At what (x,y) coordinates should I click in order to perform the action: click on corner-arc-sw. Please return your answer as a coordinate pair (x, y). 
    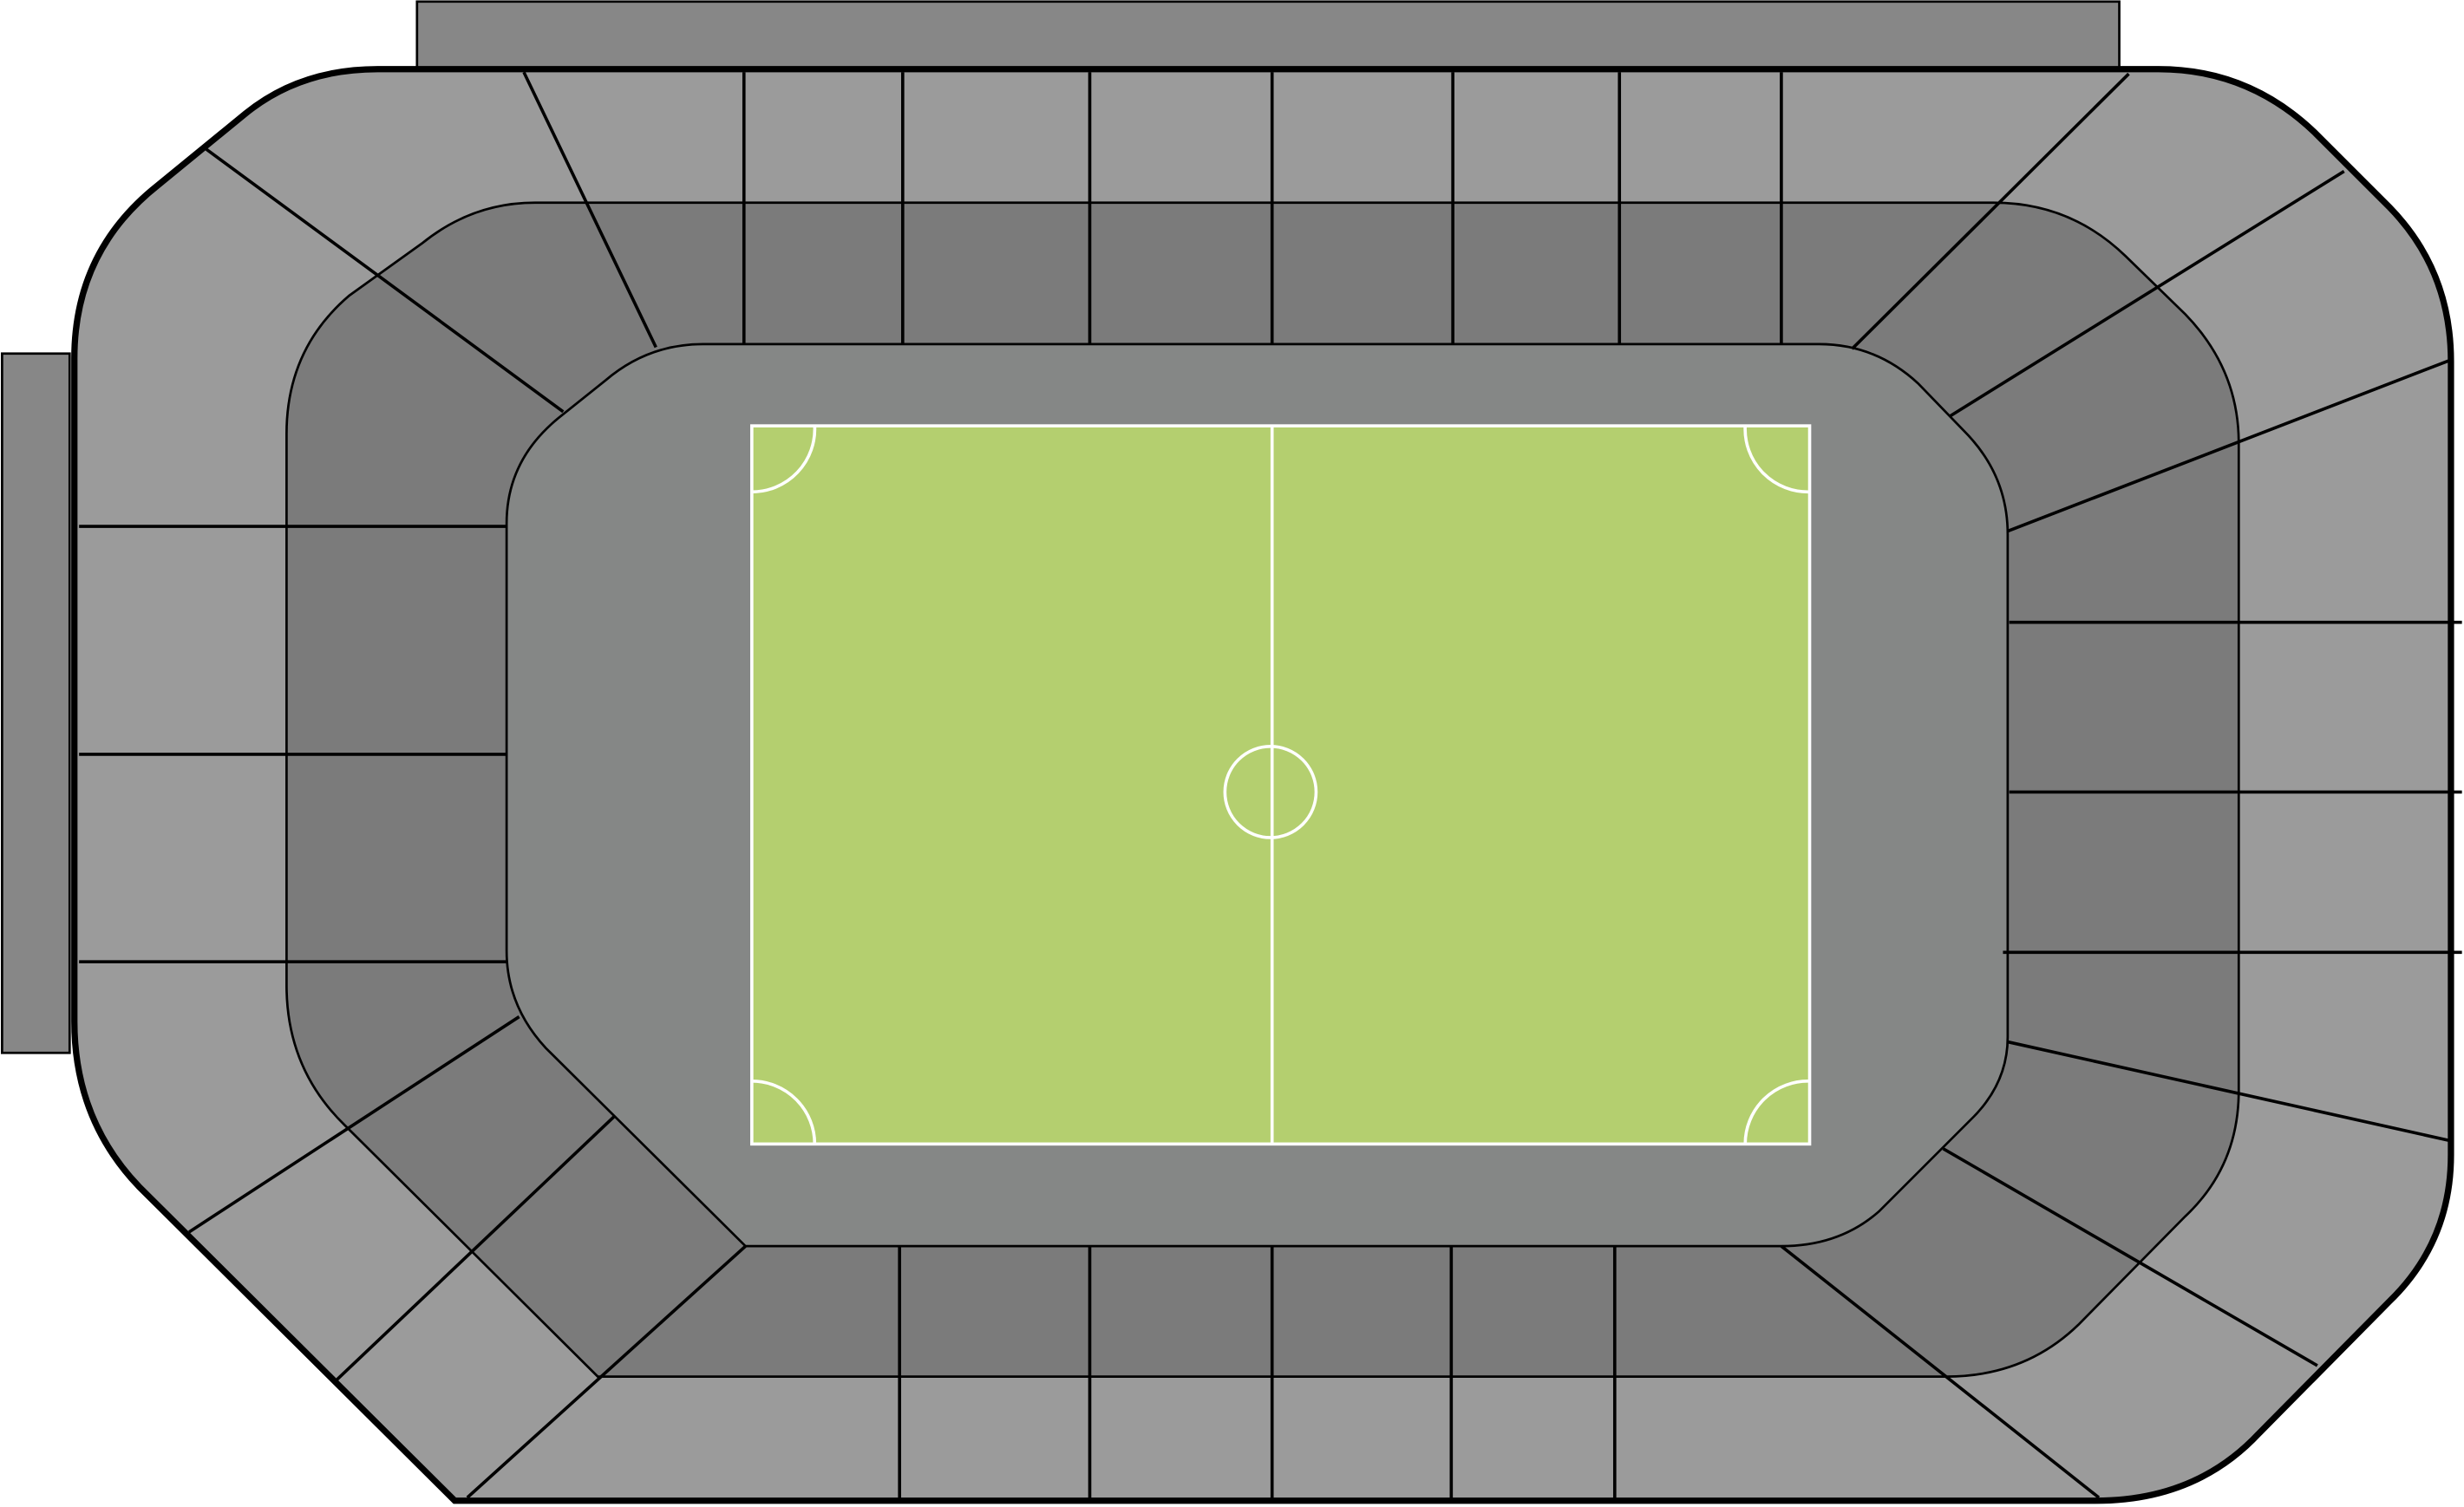
    Looking at the image, I should click on (784, 1112).